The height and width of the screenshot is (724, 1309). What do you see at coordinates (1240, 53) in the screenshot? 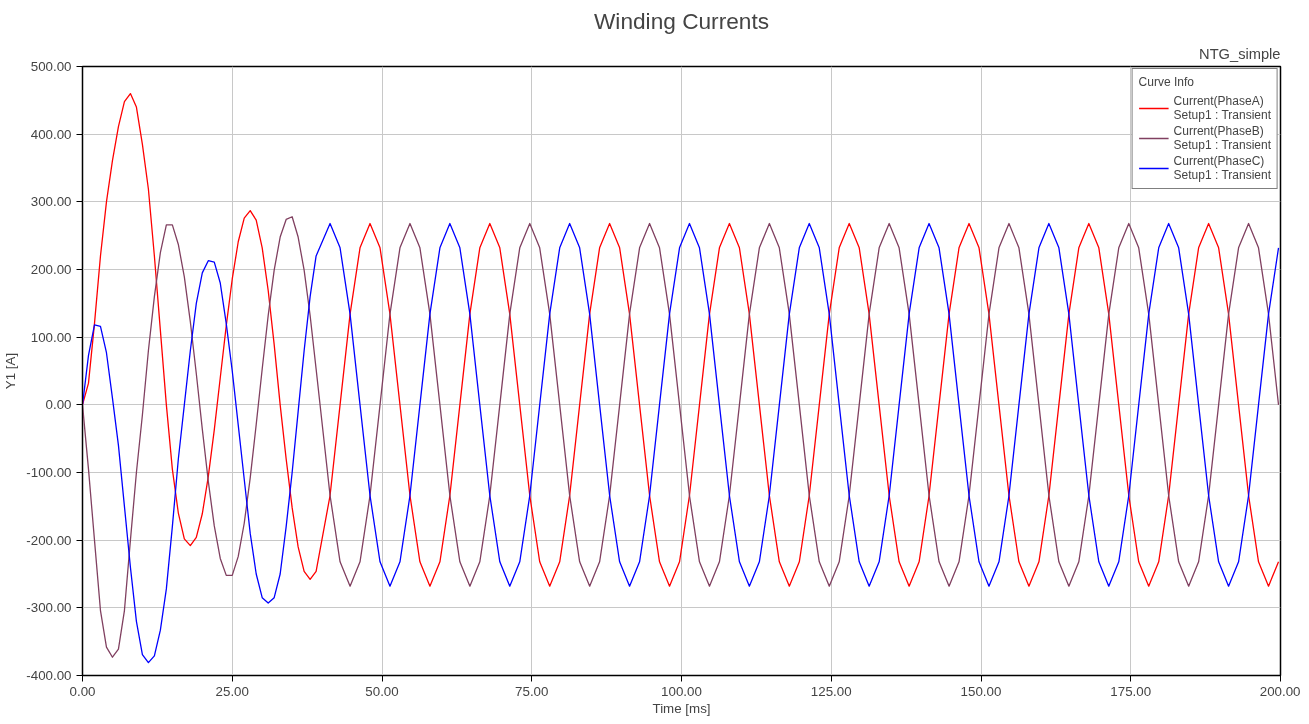
I see `text: NTG_simple` at bounding box center [1240, 53].